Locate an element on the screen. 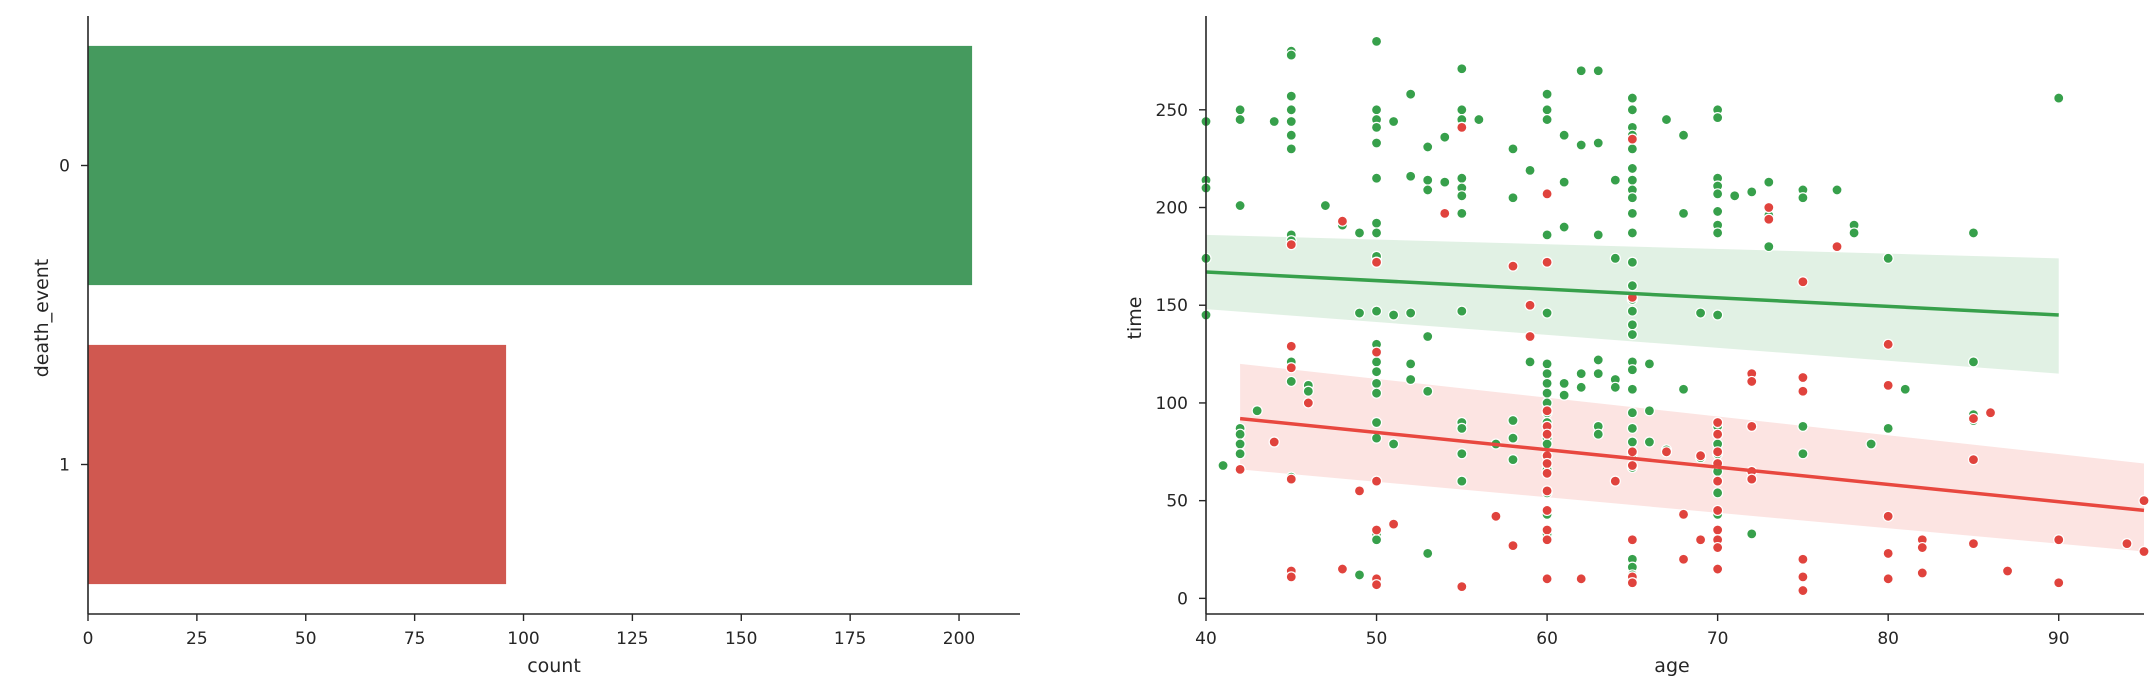 The height and width of the screenshot is (682, 2150). bar-y-axis-label: death_event is located at coordinates (42, 318).